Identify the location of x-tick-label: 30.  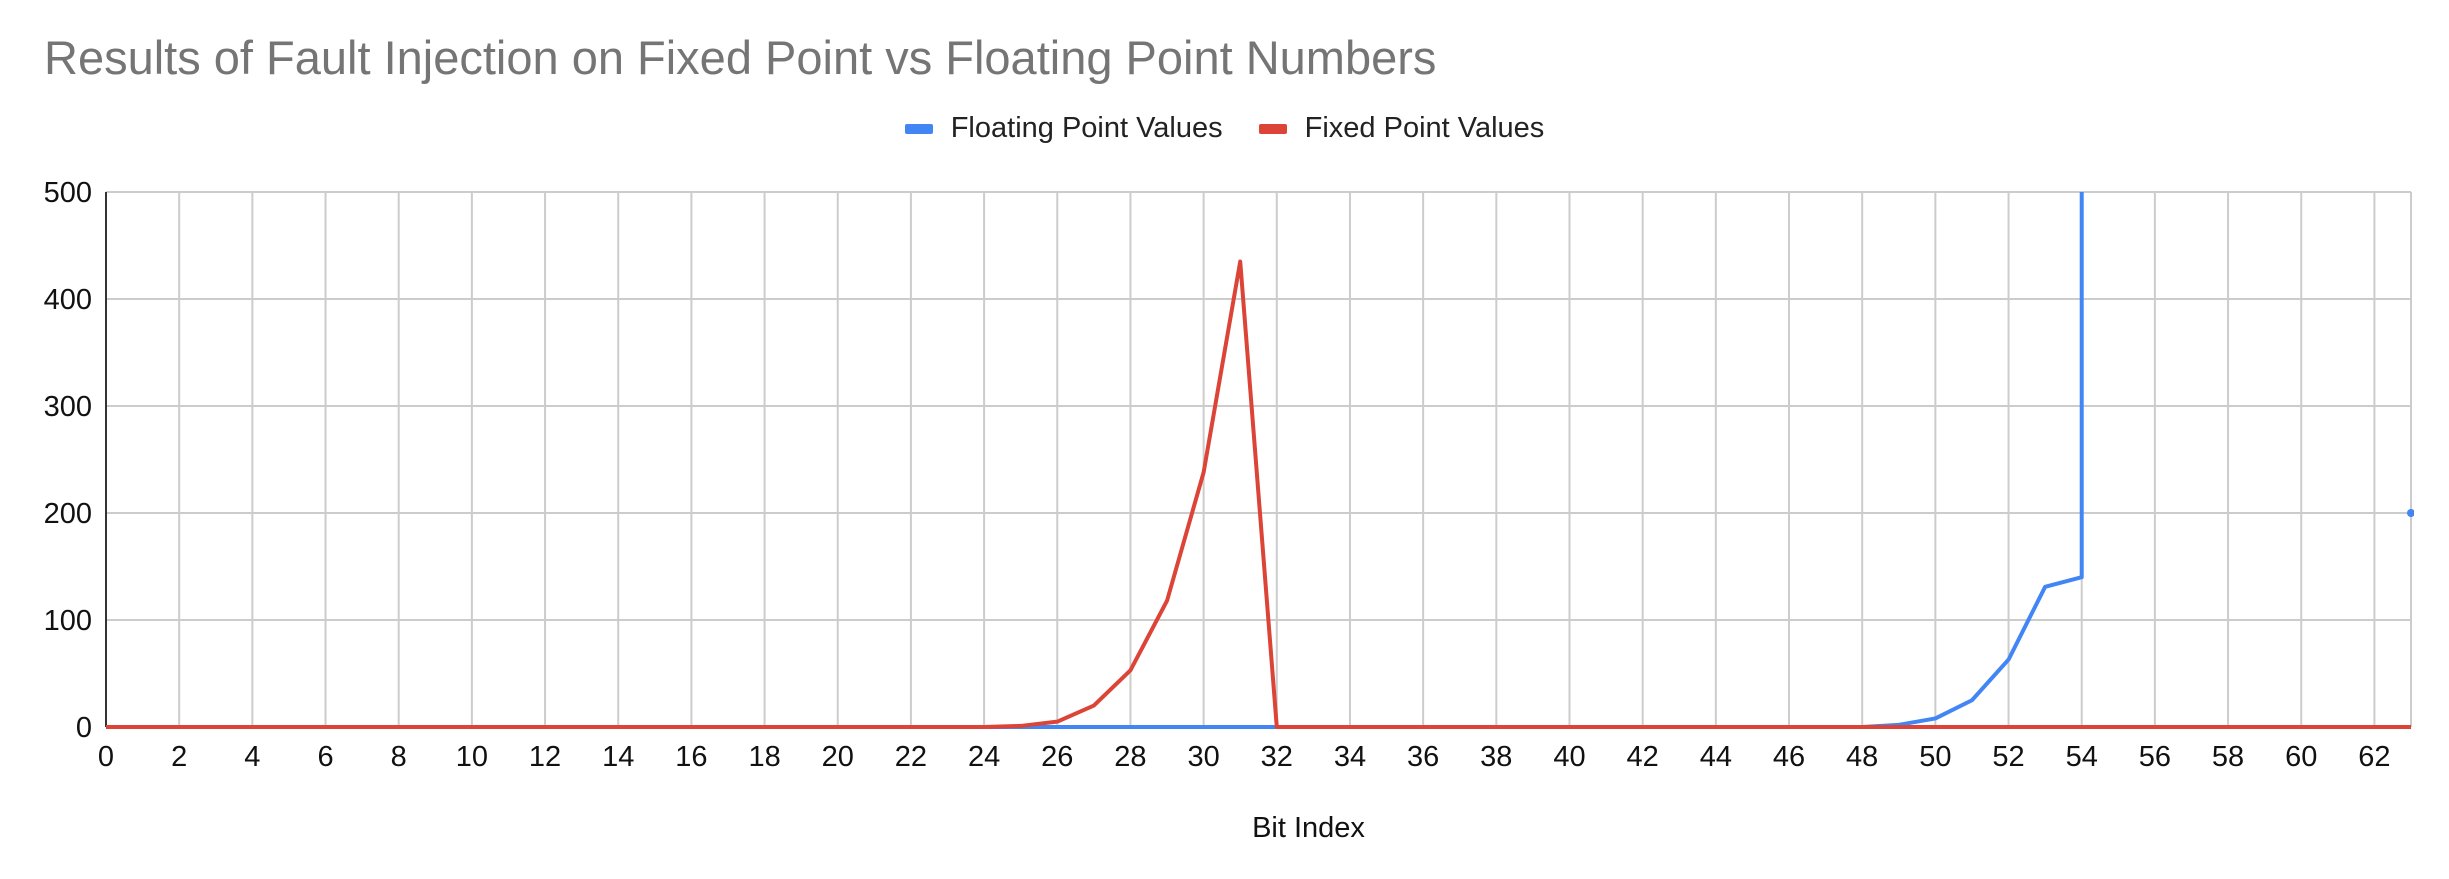
(1203, 757).